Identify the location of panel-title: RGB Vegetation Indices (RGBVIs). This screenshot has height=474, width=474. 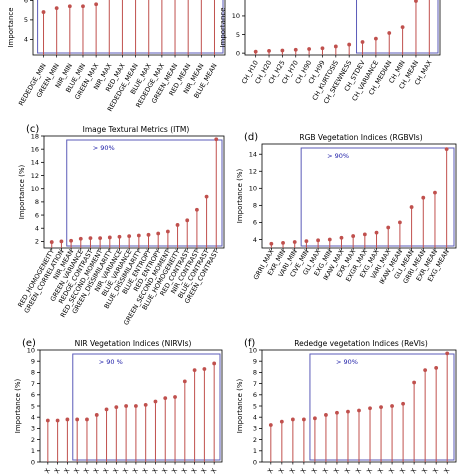
(360, 137).